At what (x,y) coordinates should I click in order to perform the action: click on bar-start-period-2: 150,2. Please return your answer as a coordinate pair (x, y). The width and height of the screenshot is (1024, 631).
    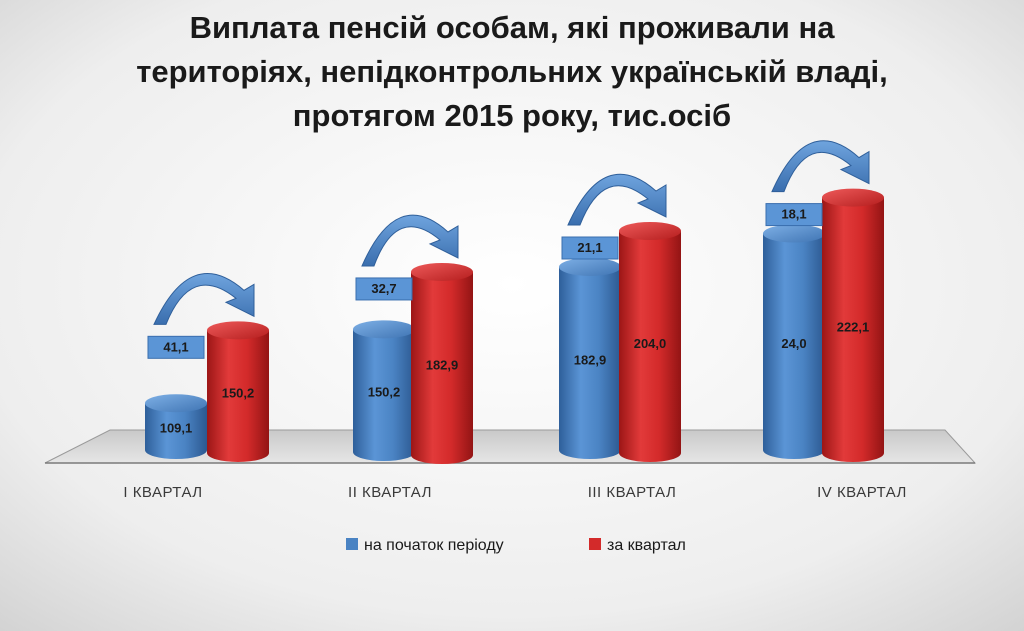
    Looking at the image, I should click on (384, 390).